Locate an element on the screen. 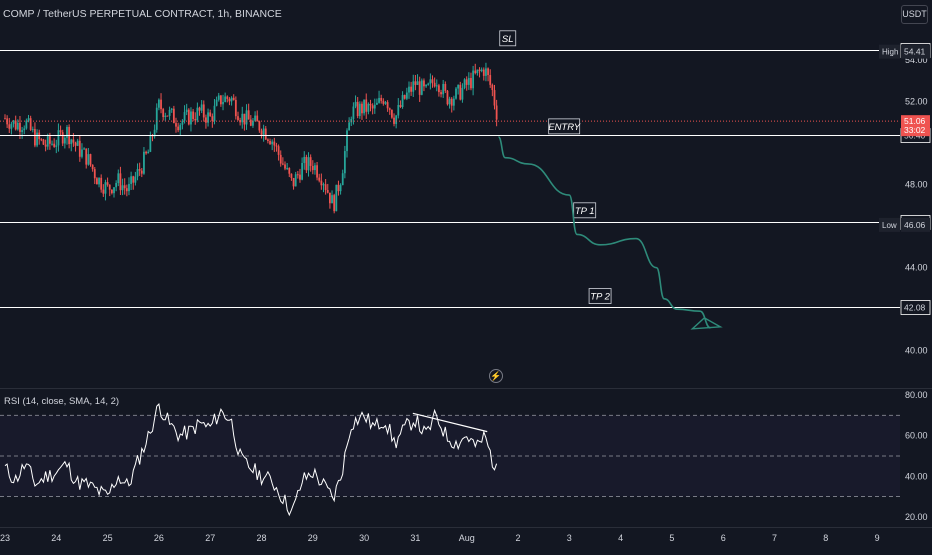 The image size is (932, 555). rsi-indicator-title: RSI (14, close, SMA, 14, 2) is located at coordinates (62, 401).